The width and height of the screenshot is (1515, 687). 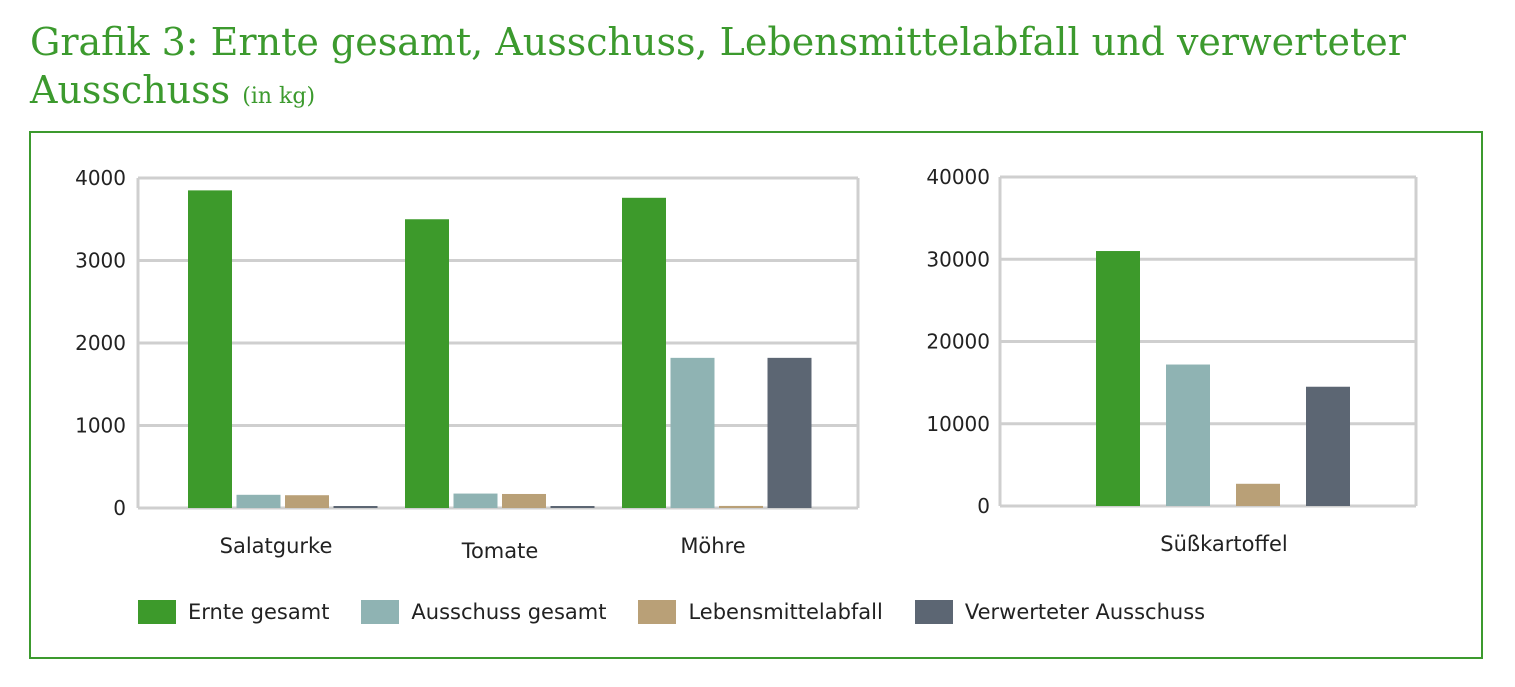 I want to click on bar-suesskartoffel-verwerteter-ausschuss, so click(x=1328, y=446).